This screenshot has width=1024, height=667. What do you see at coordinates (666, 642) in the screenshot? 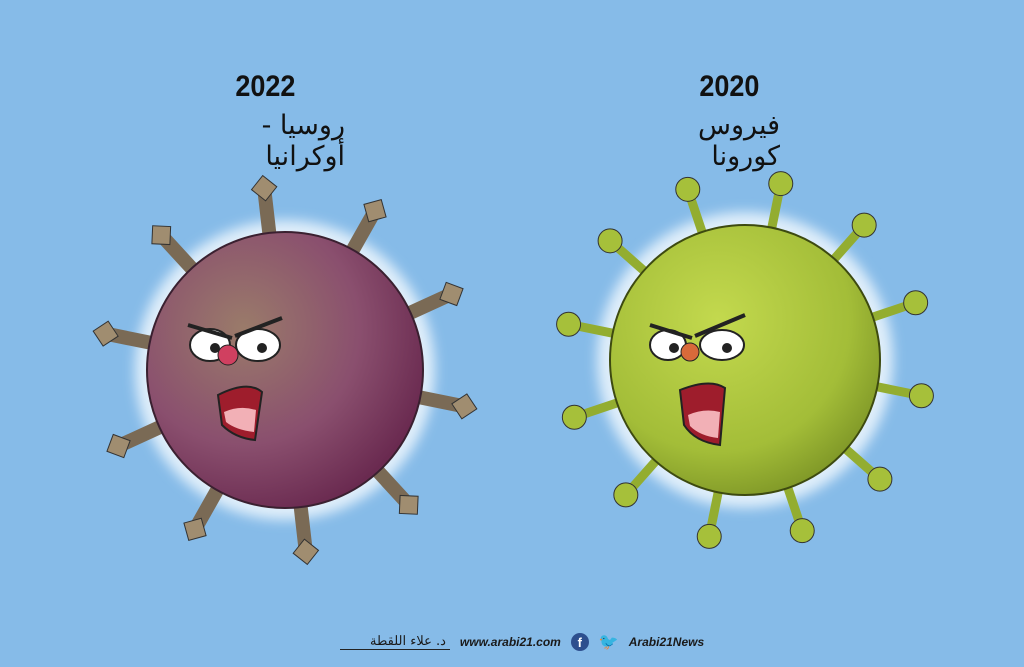
I see `social-handle: Arabi21News` at bounding box center [666, 642].